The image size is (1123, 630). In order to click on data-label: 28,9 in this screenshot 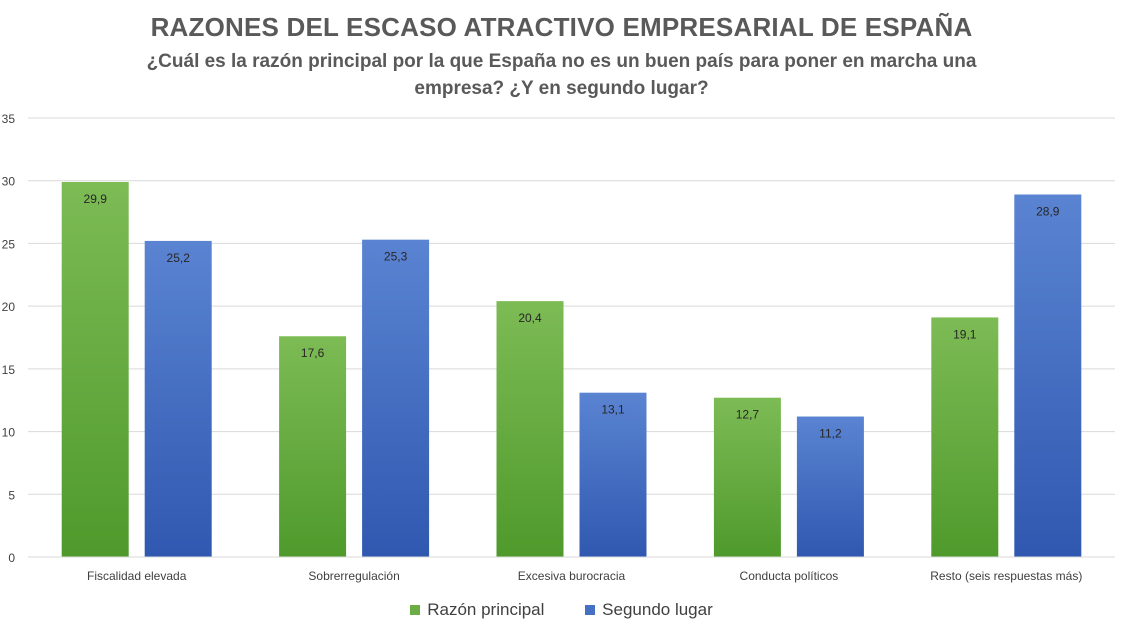, I will do `click(1048, 212)`.